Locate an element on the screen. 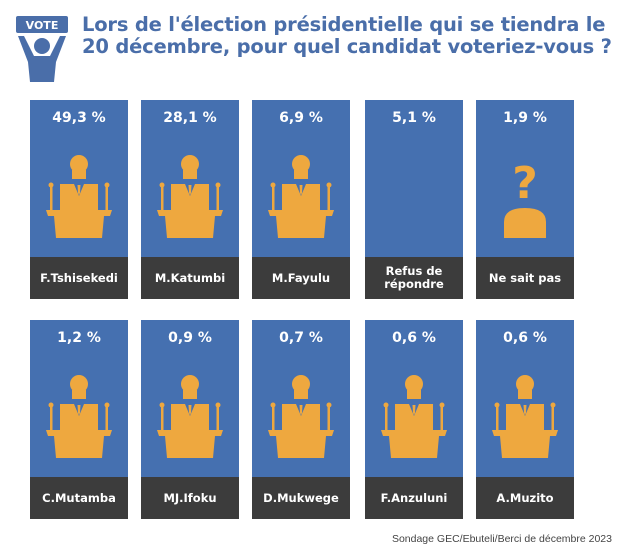  candidate-label: Ne sait pas is located at coordinates (525, 278).